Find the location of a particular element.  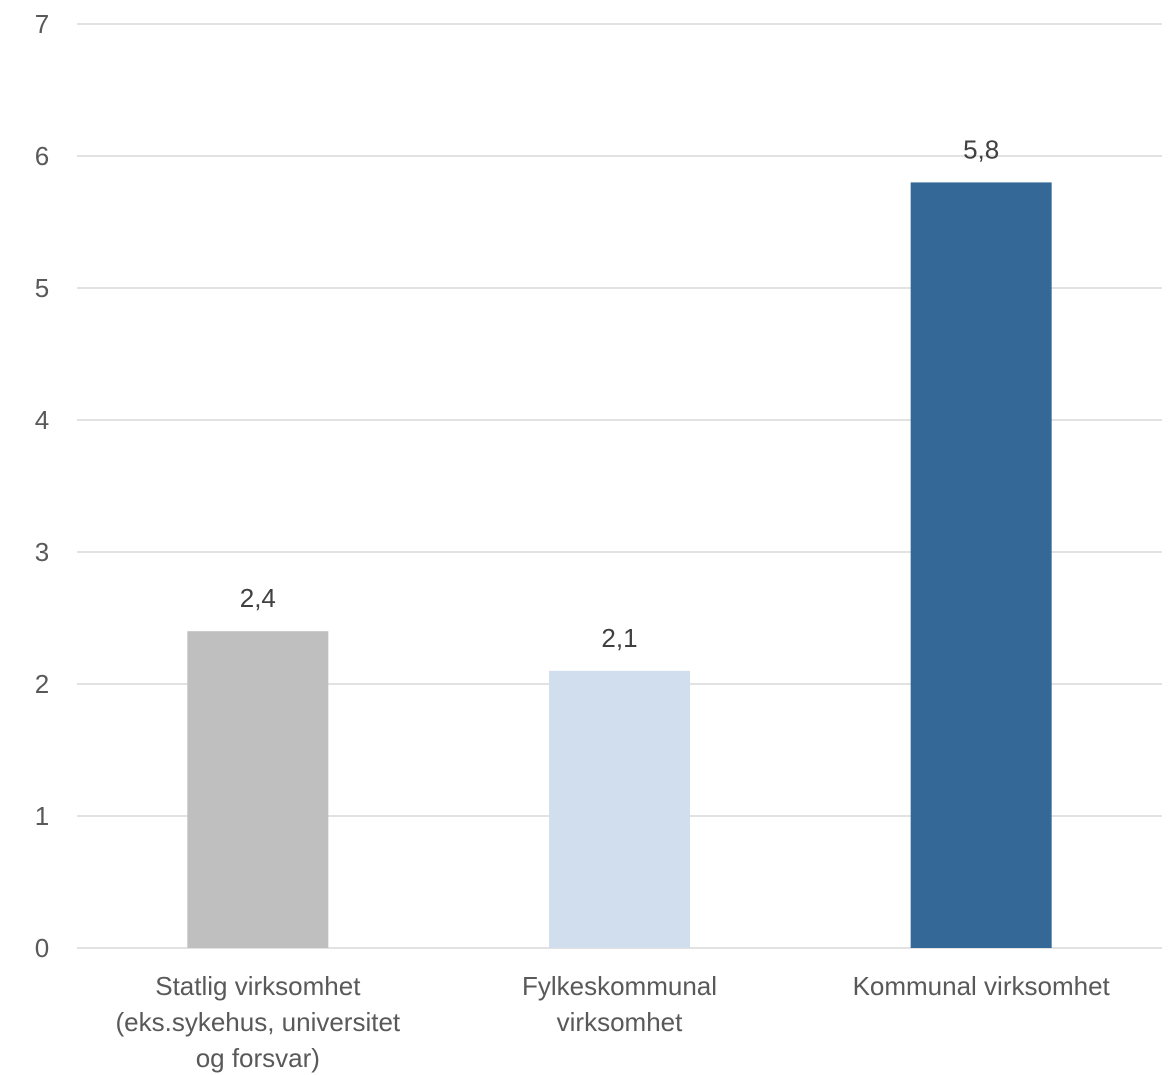

y-axis-tick-labels: 0 1 2 3 4 5 6 7 is located at coordinates (42, 486).